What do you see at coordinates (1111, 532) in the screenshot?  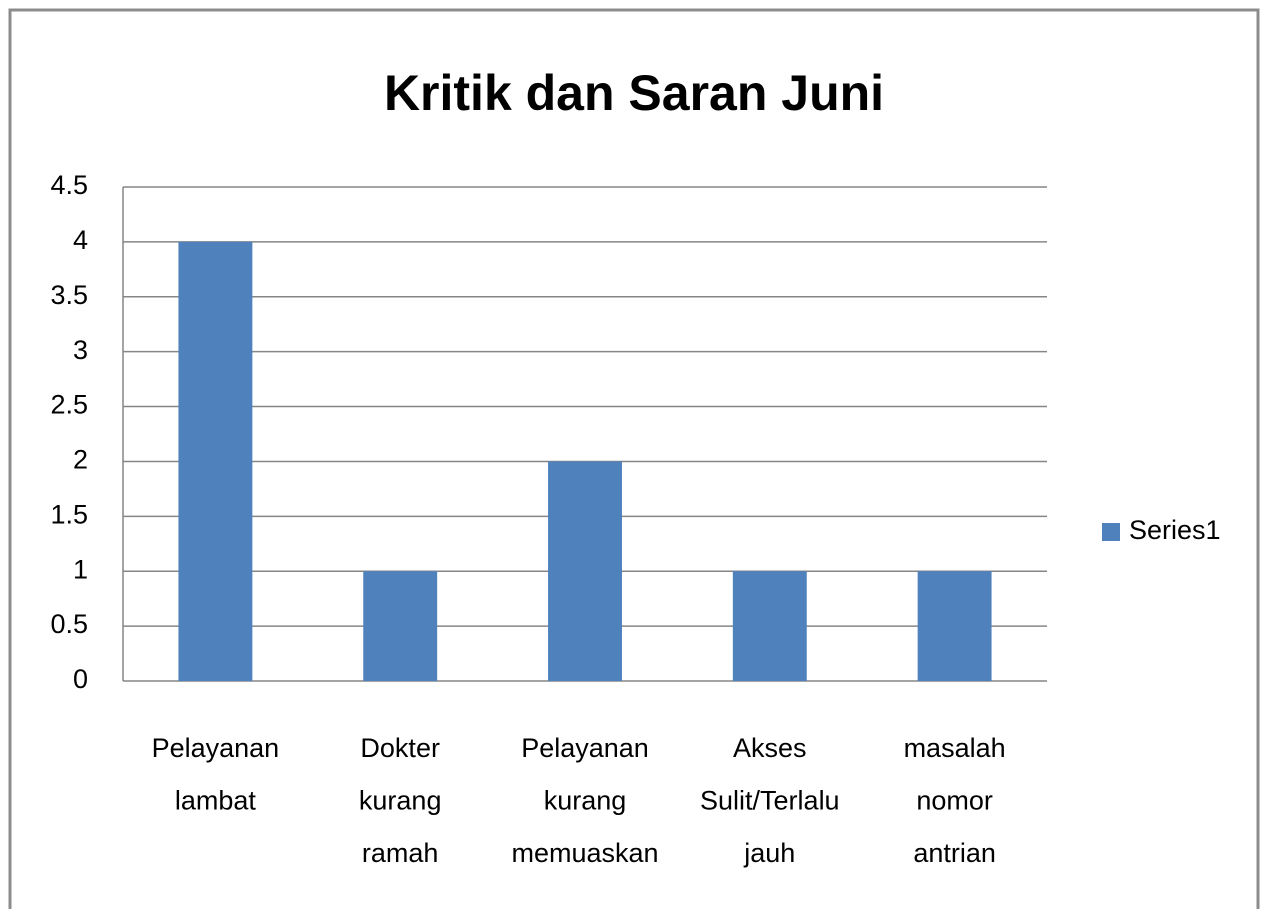 I see `legend-swatch` at bounding box center [1111, 532].